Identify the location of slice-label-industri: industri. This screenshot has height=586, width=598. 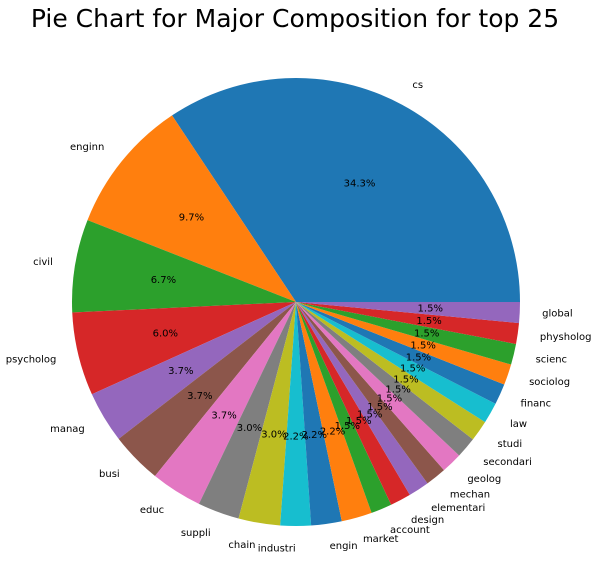
(277, 548).